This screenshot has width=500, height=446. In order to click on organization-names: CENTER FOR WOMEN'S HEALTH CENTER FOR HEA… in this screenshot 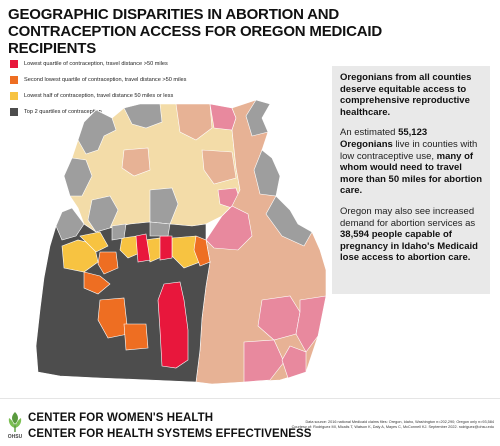, I will do `click(170, 426)`.